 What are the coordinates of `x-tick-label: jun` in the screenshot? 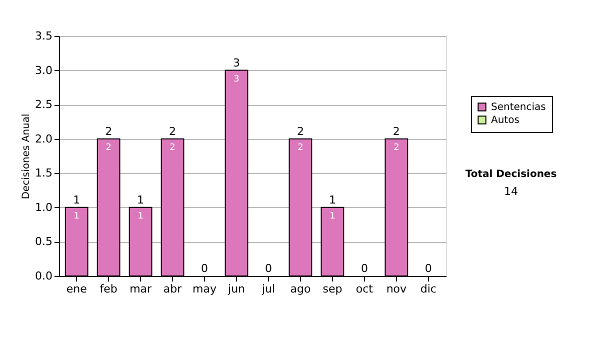 It's located at (236, 289).